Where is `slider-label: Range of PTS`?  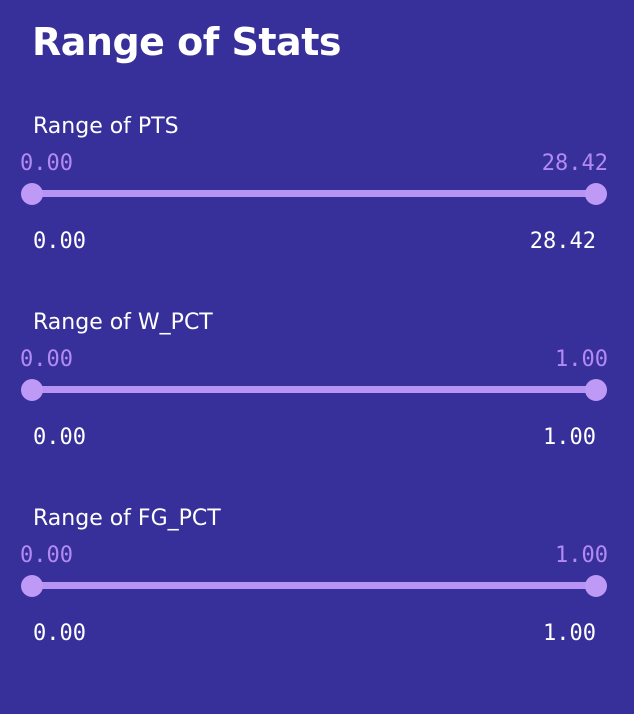
slider-label: Range of PTS is located at coordinates (106, 126).